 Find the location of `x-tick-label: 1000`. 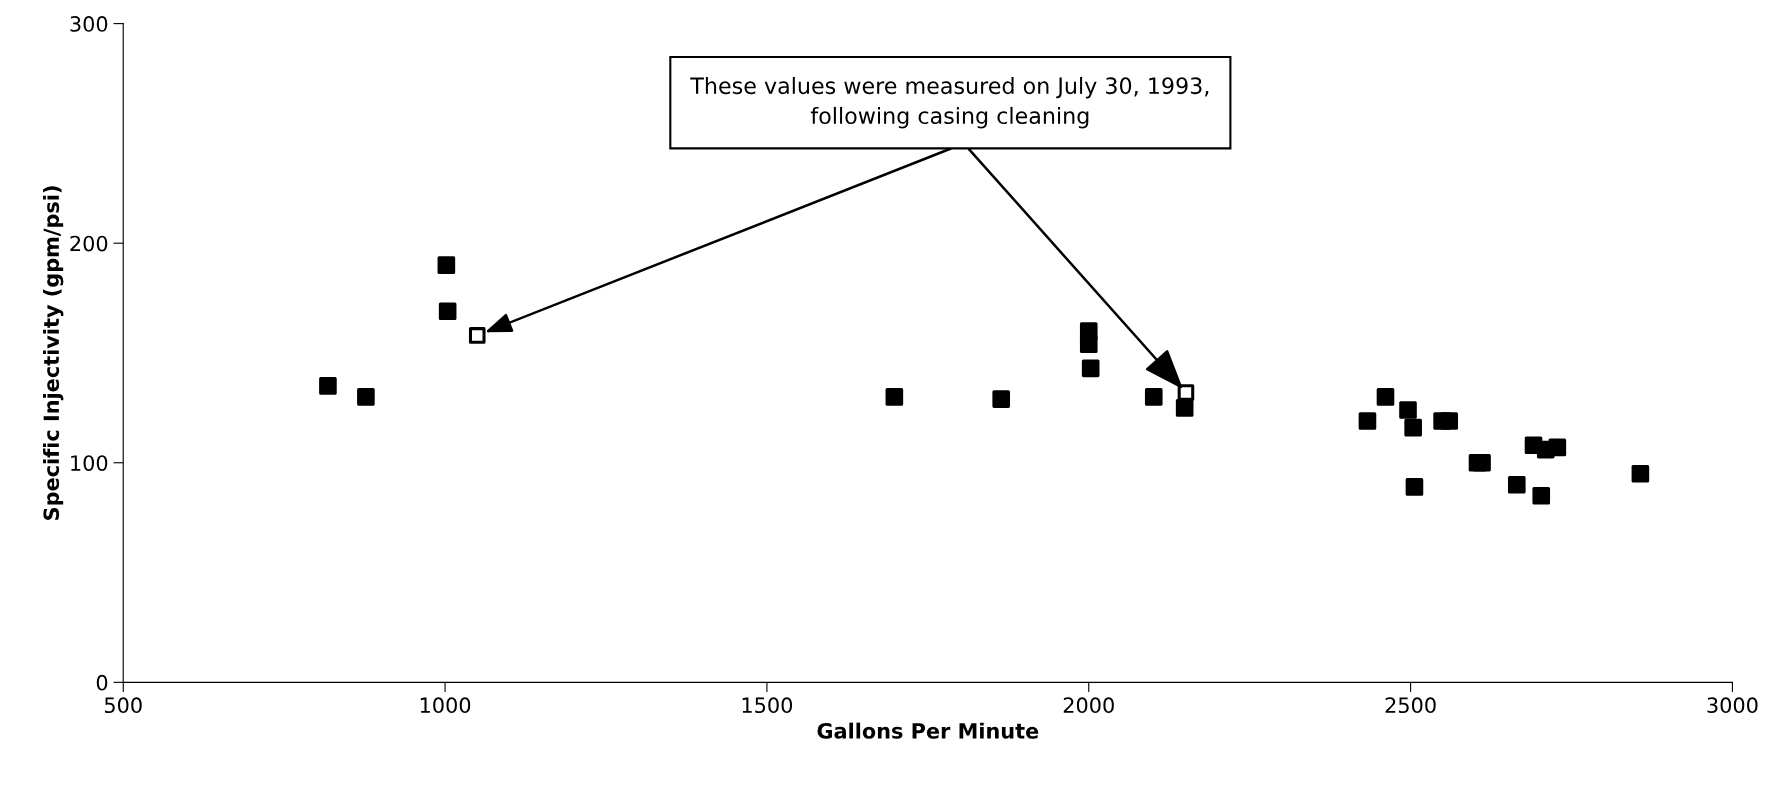

x-tick-label: 1000 is located at coordinates (445, 705).